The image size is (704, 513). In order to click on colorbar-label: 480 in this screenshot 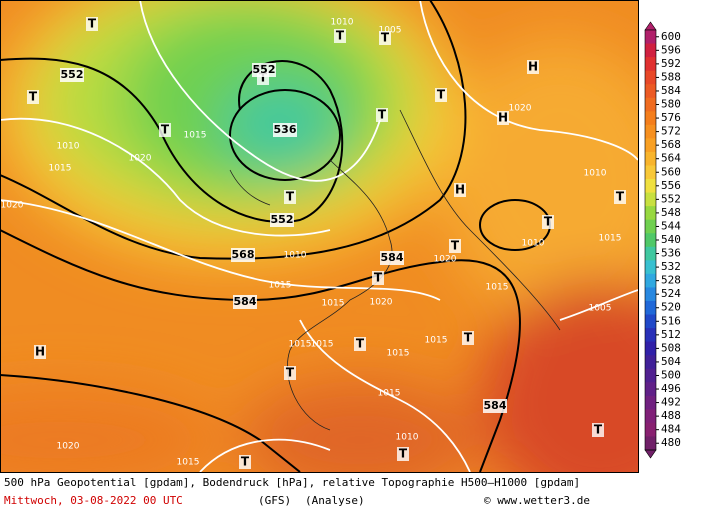, I will do `click(671, 442)`.